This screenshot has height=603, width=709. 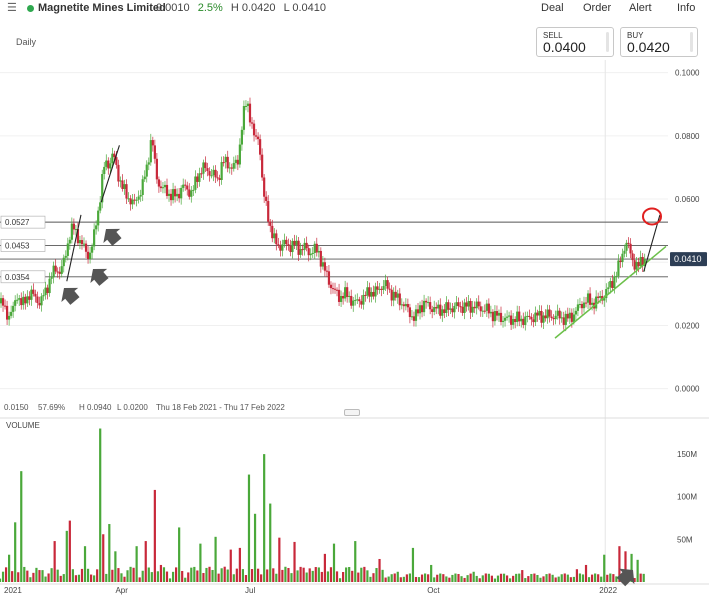 What do you see at coordinates (659, 42) in the screenshot?
I see `buy-button: BUY 0.0420` at bounding box center [659, 42].